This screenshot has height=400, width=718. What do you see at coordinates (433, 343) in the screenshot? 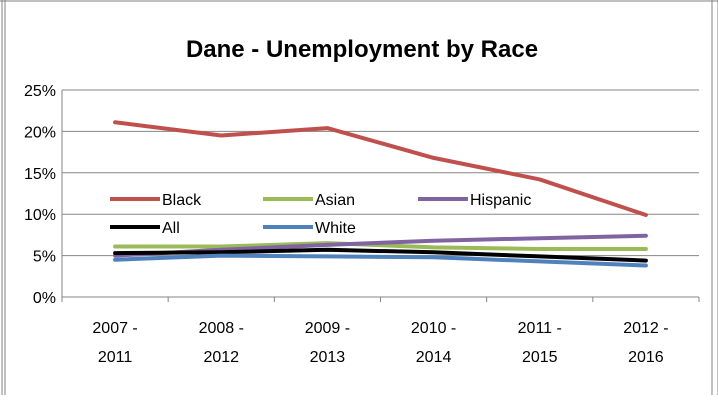
I see `x-tick-label: 2010 -2014` at bounding box center [433, 343].